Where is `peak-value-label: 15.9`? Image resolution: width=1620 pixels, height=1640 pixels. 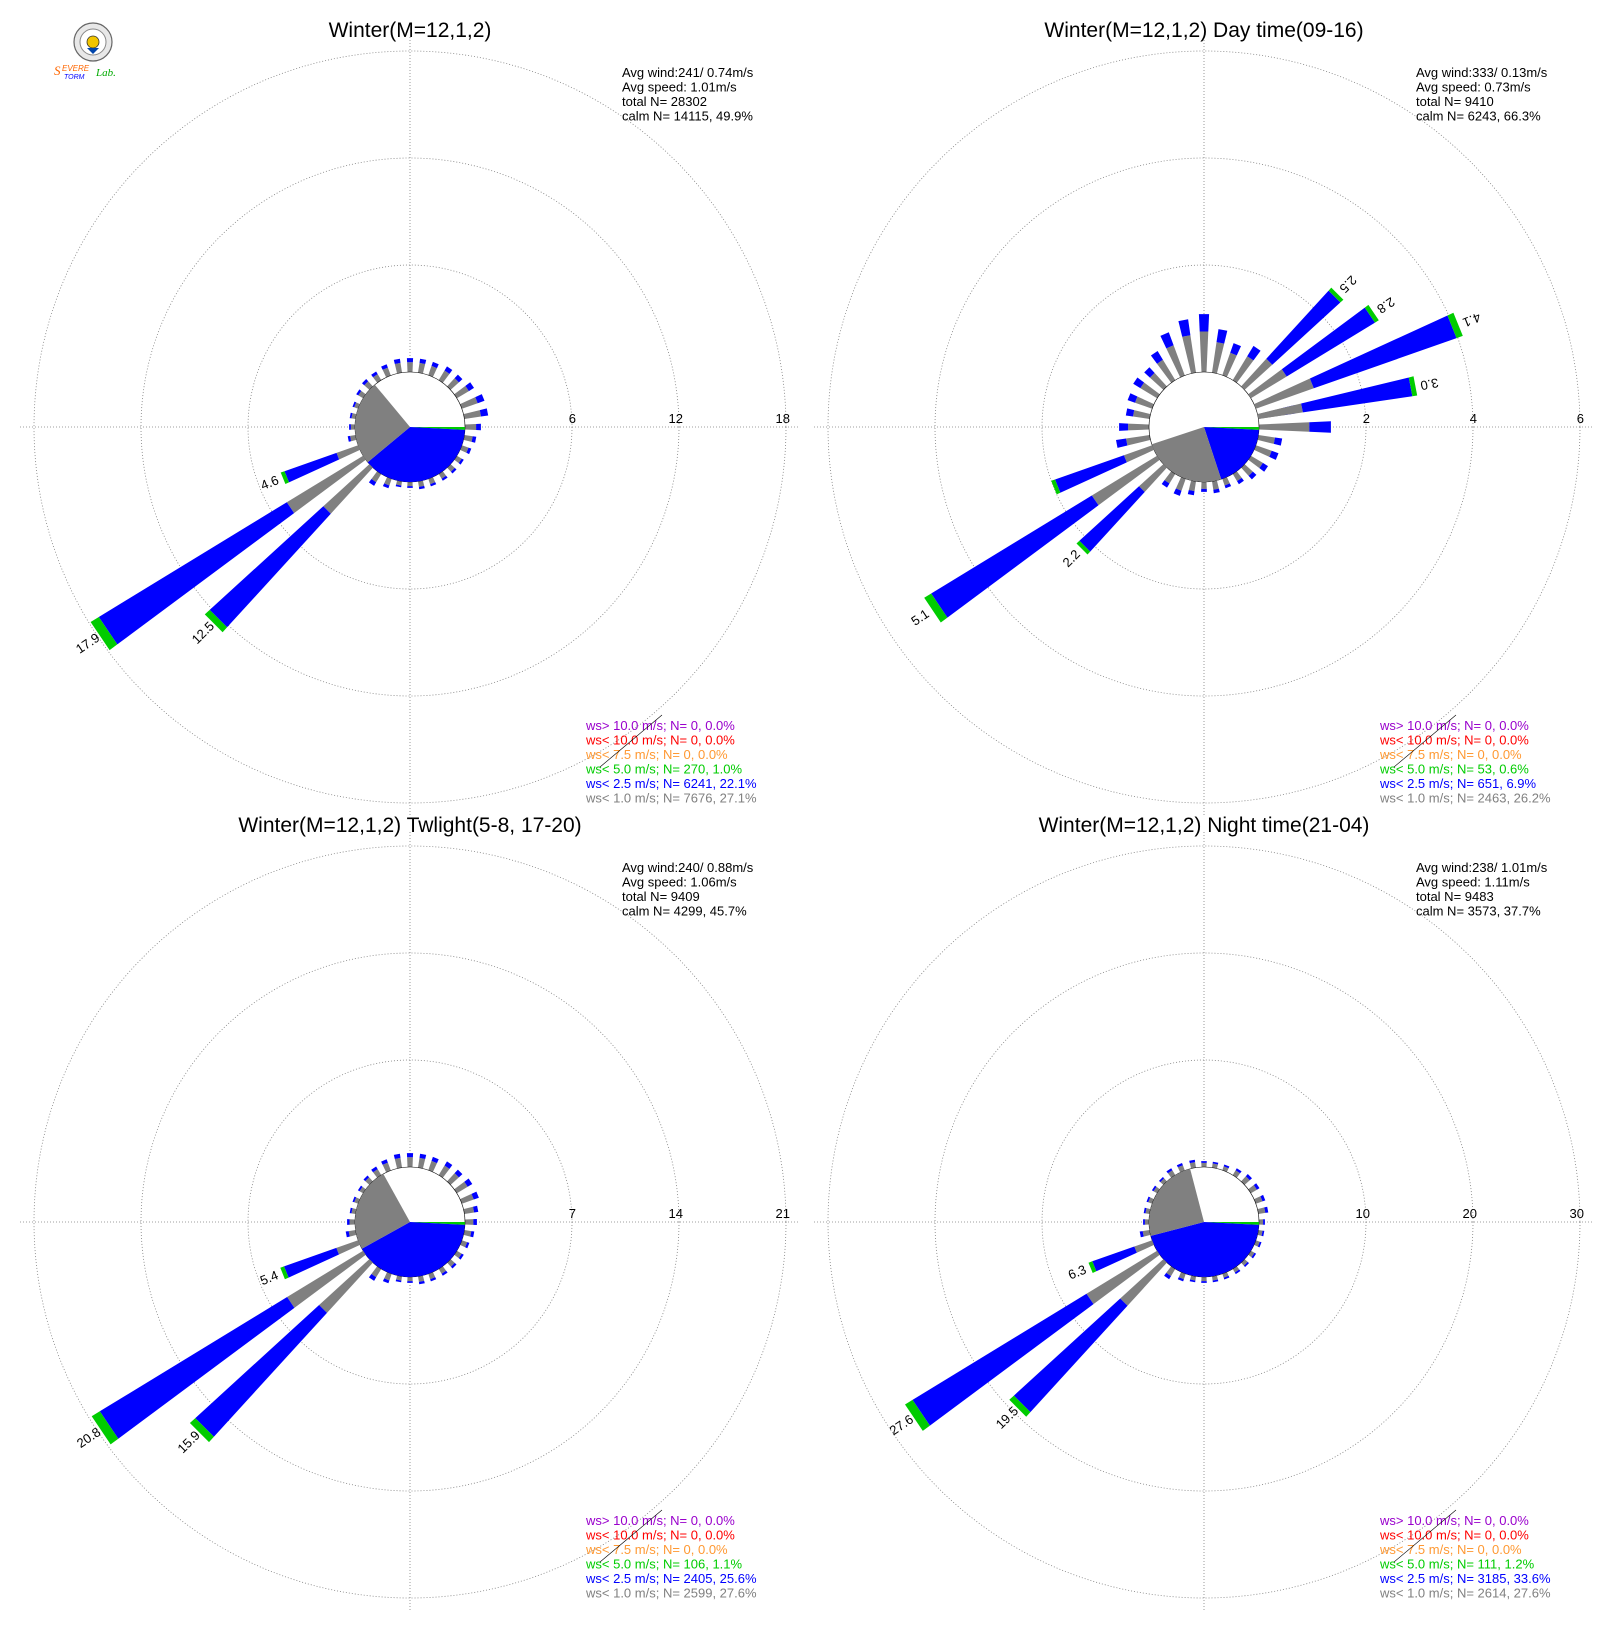
peak-value-label: 15.9 is located at coordinates (188, 1442).